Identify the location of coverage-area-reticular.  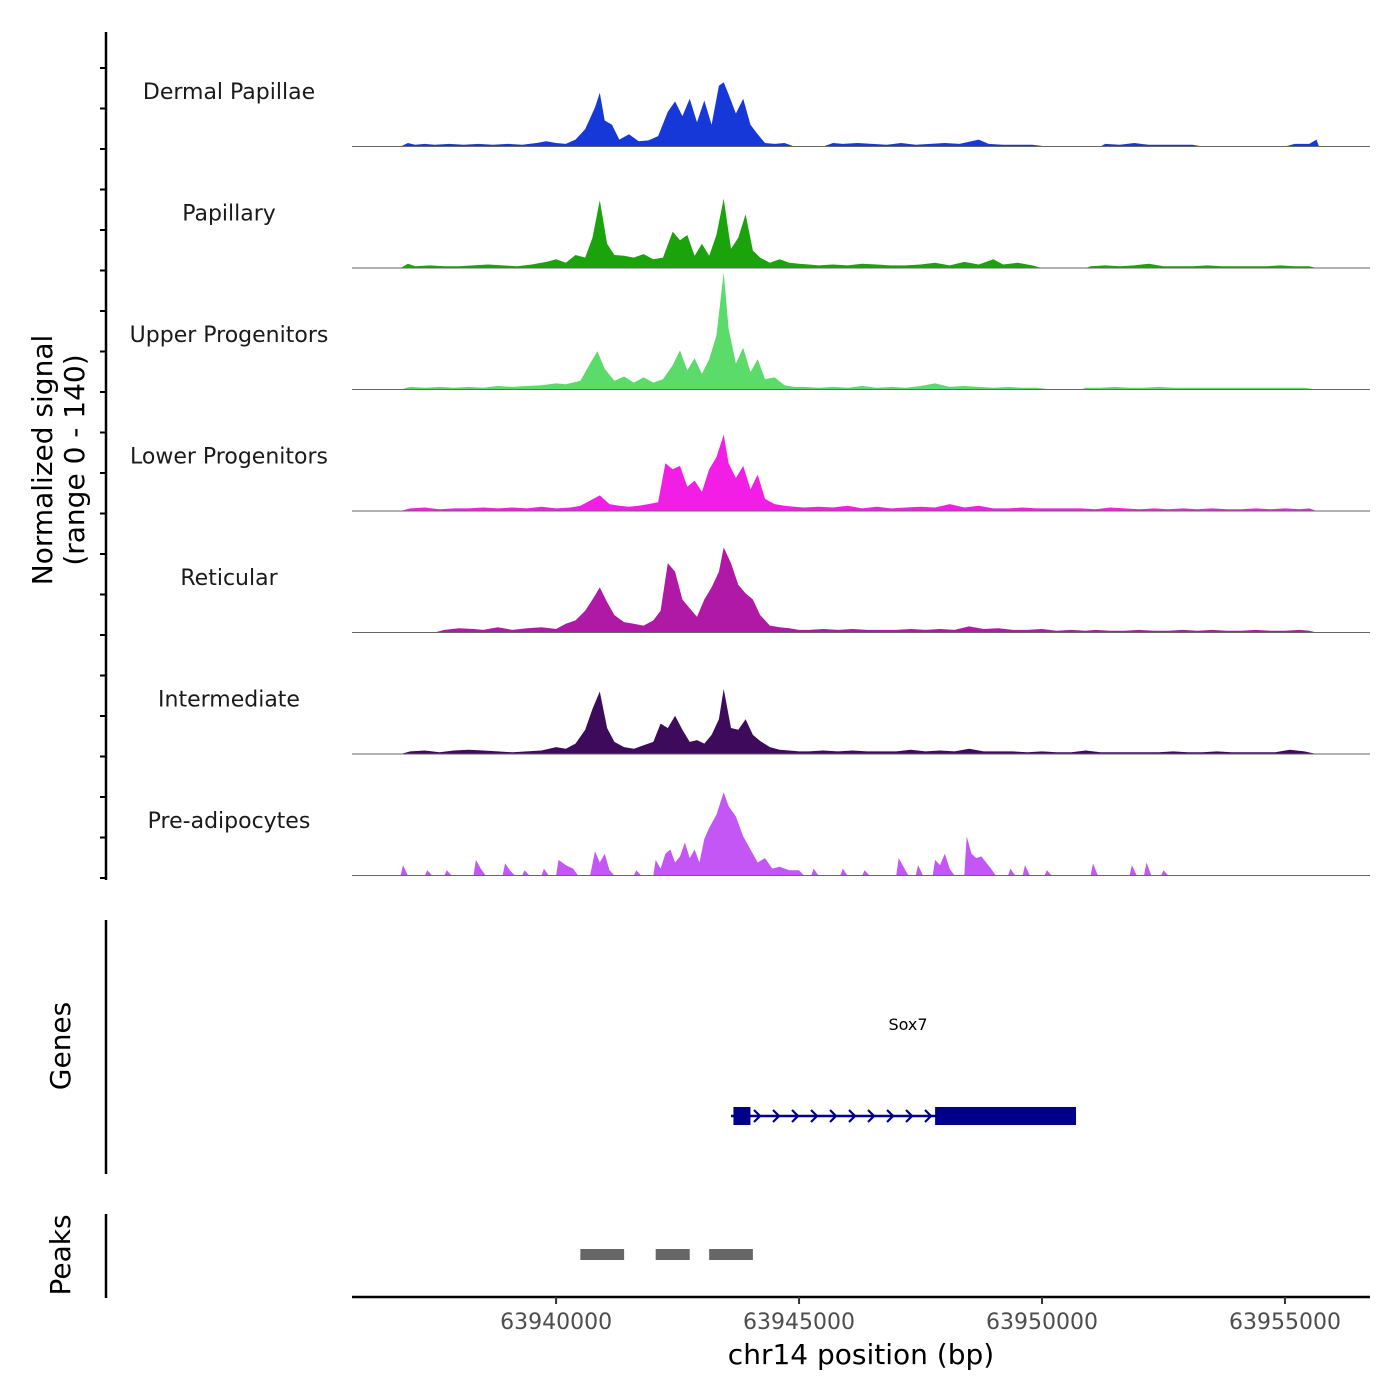
(875, 590).